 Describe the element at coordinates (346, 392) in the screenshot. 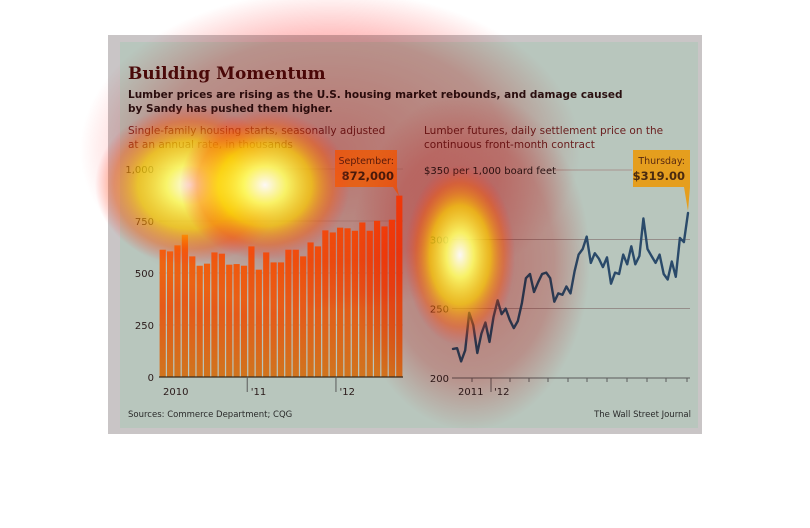

I see `bar-x-tick-label: '12` at that location.